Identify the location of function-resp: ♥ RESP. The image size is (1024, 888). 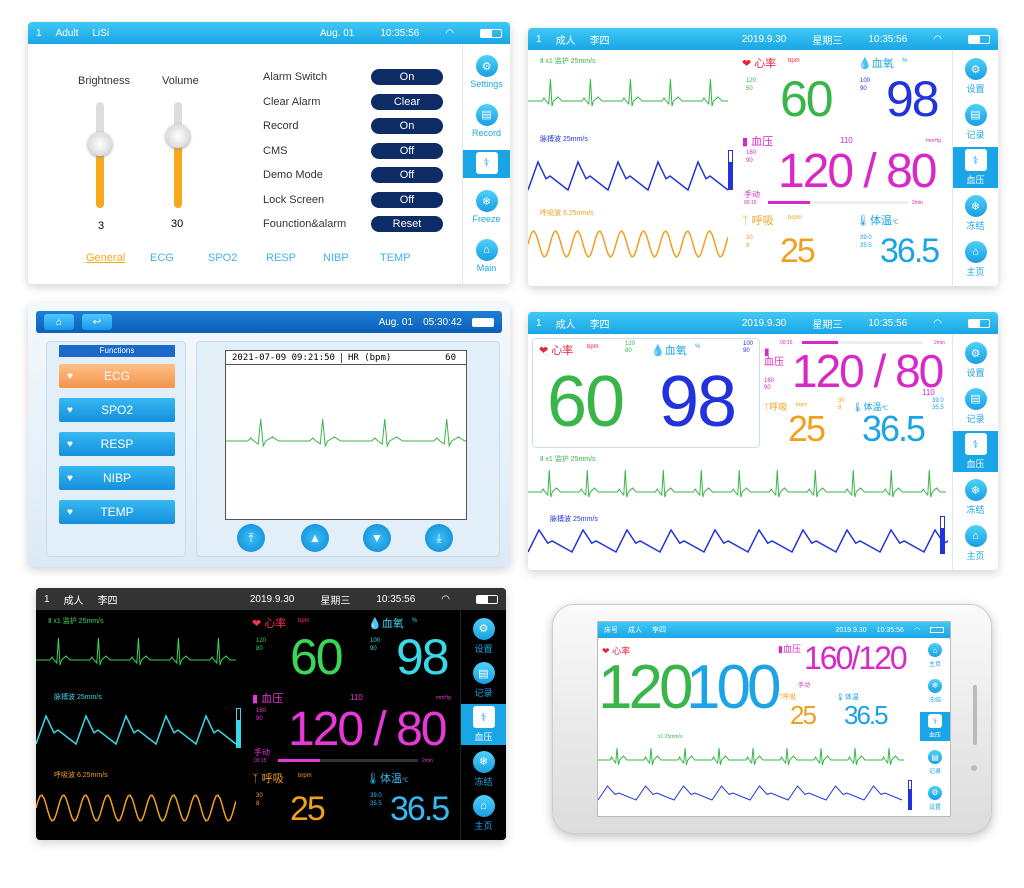
(117, 444).